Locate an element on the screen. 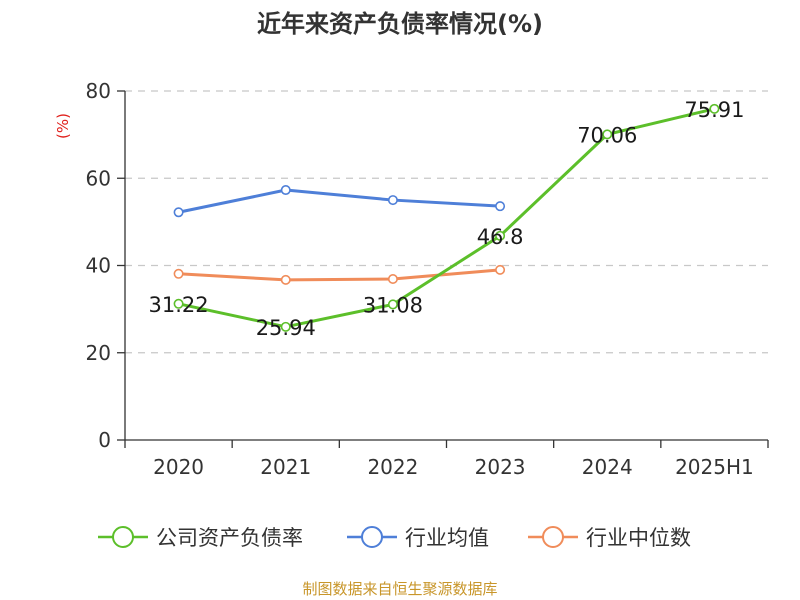 The height and width of the screenshot is (600, 800). data-point-0-2020 is located at coordinates (178, 303).